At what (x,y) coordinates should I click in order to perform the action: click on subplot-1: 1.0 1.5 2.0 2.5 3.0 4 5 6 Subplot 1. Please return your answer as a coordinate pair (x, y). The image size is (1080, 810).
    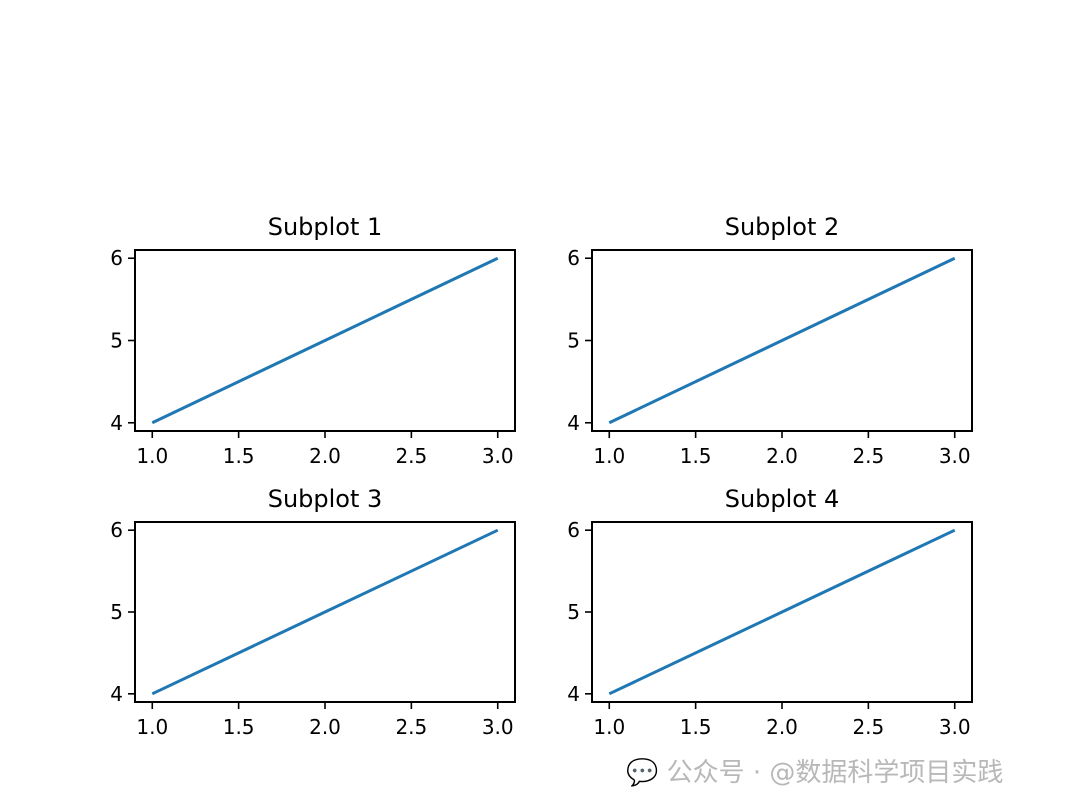
    Looking at the image, I should click on (313, 340).